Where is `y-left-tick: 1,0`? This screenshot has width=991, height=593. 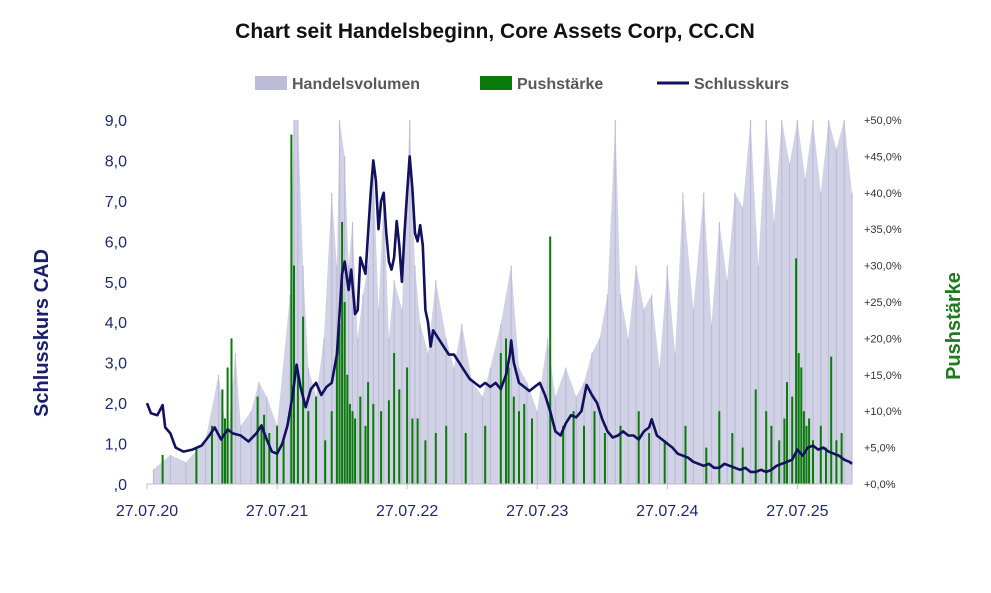
y-left-tick: 1,0 is located at coordinates (116, 445).